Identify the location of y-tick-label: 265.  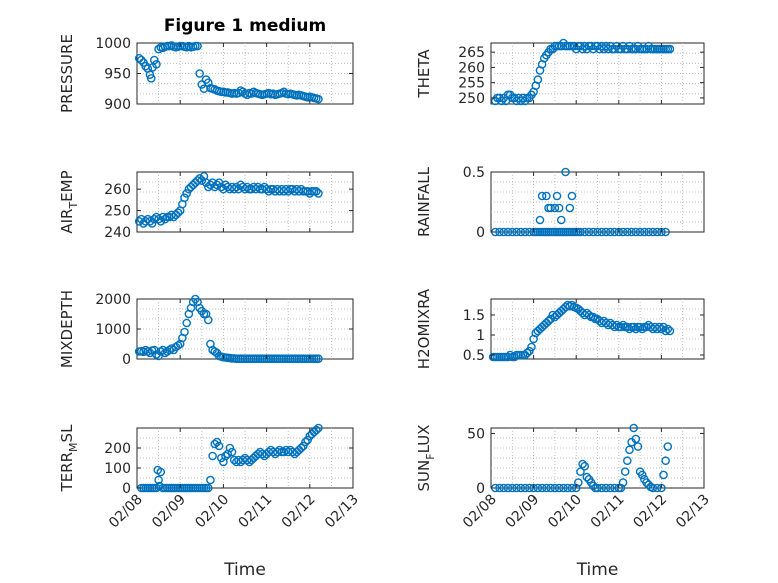
(471, 53).